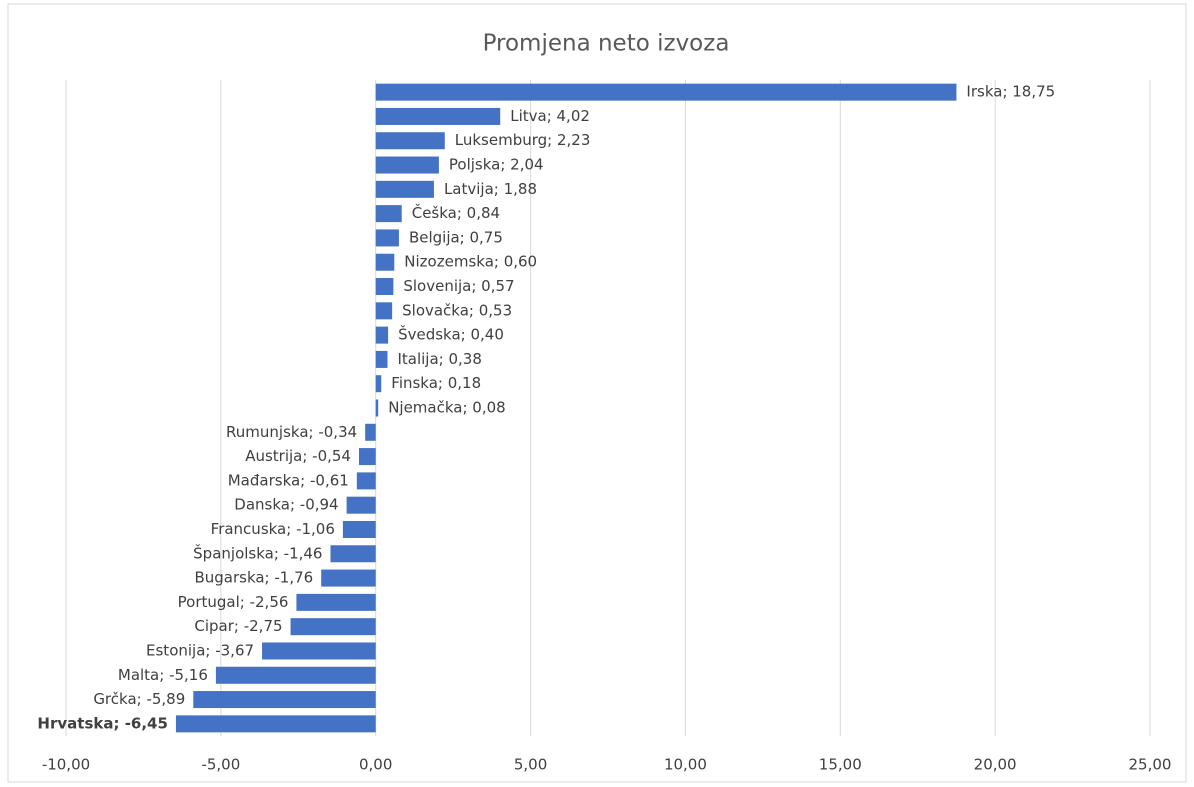 The height and width of the screenshot is (787, 1194). I want to click on data-label: Cipar; -2,75, so click(238, 626).